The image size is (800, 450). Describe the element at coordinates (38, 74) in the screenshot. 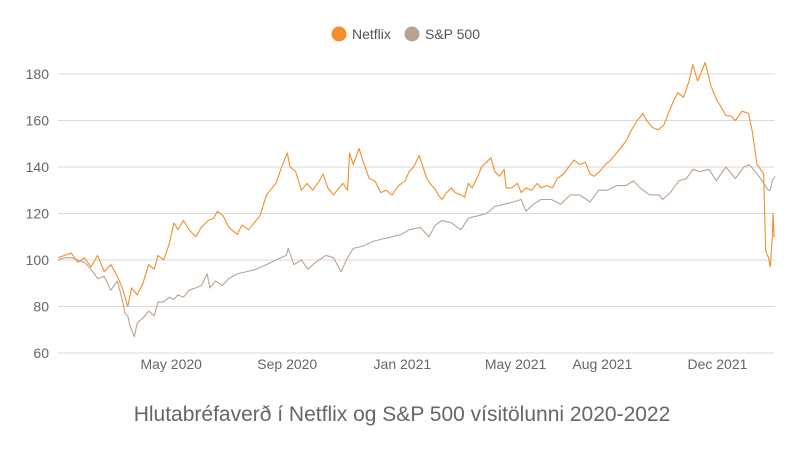

I see `y-tick-label: 180` at that location.